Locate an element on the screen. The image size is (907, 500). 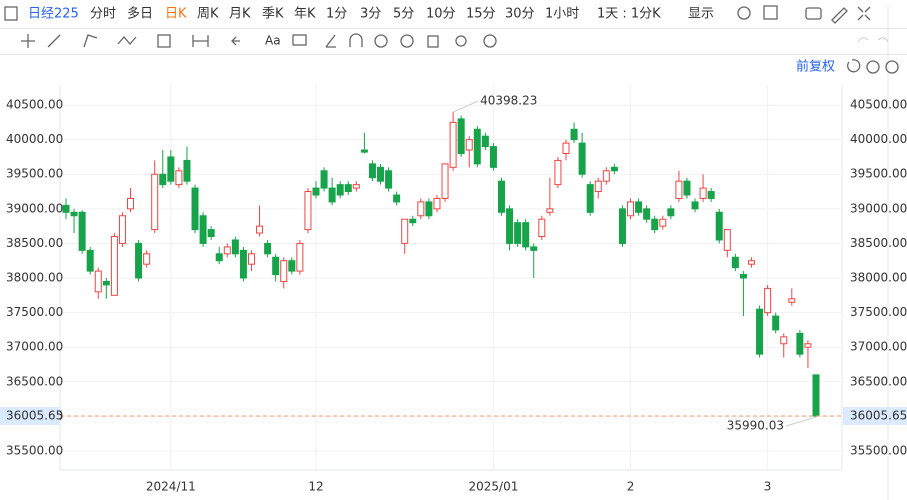
measure-tool is located at coordinates (200, 41).